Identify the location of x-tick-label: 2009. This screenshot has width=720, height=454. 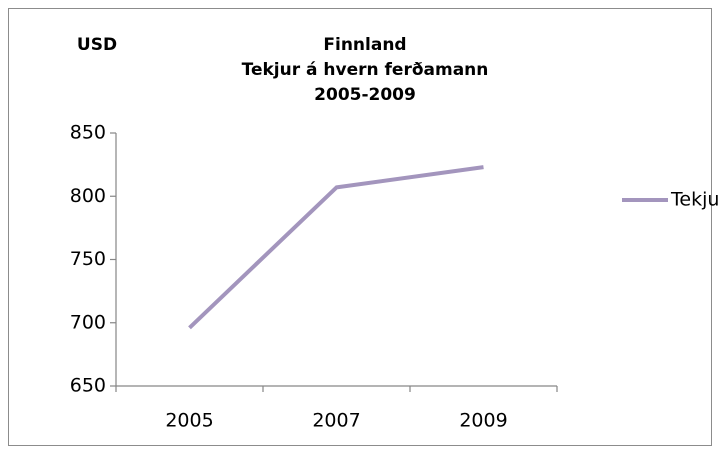
(483, 421).